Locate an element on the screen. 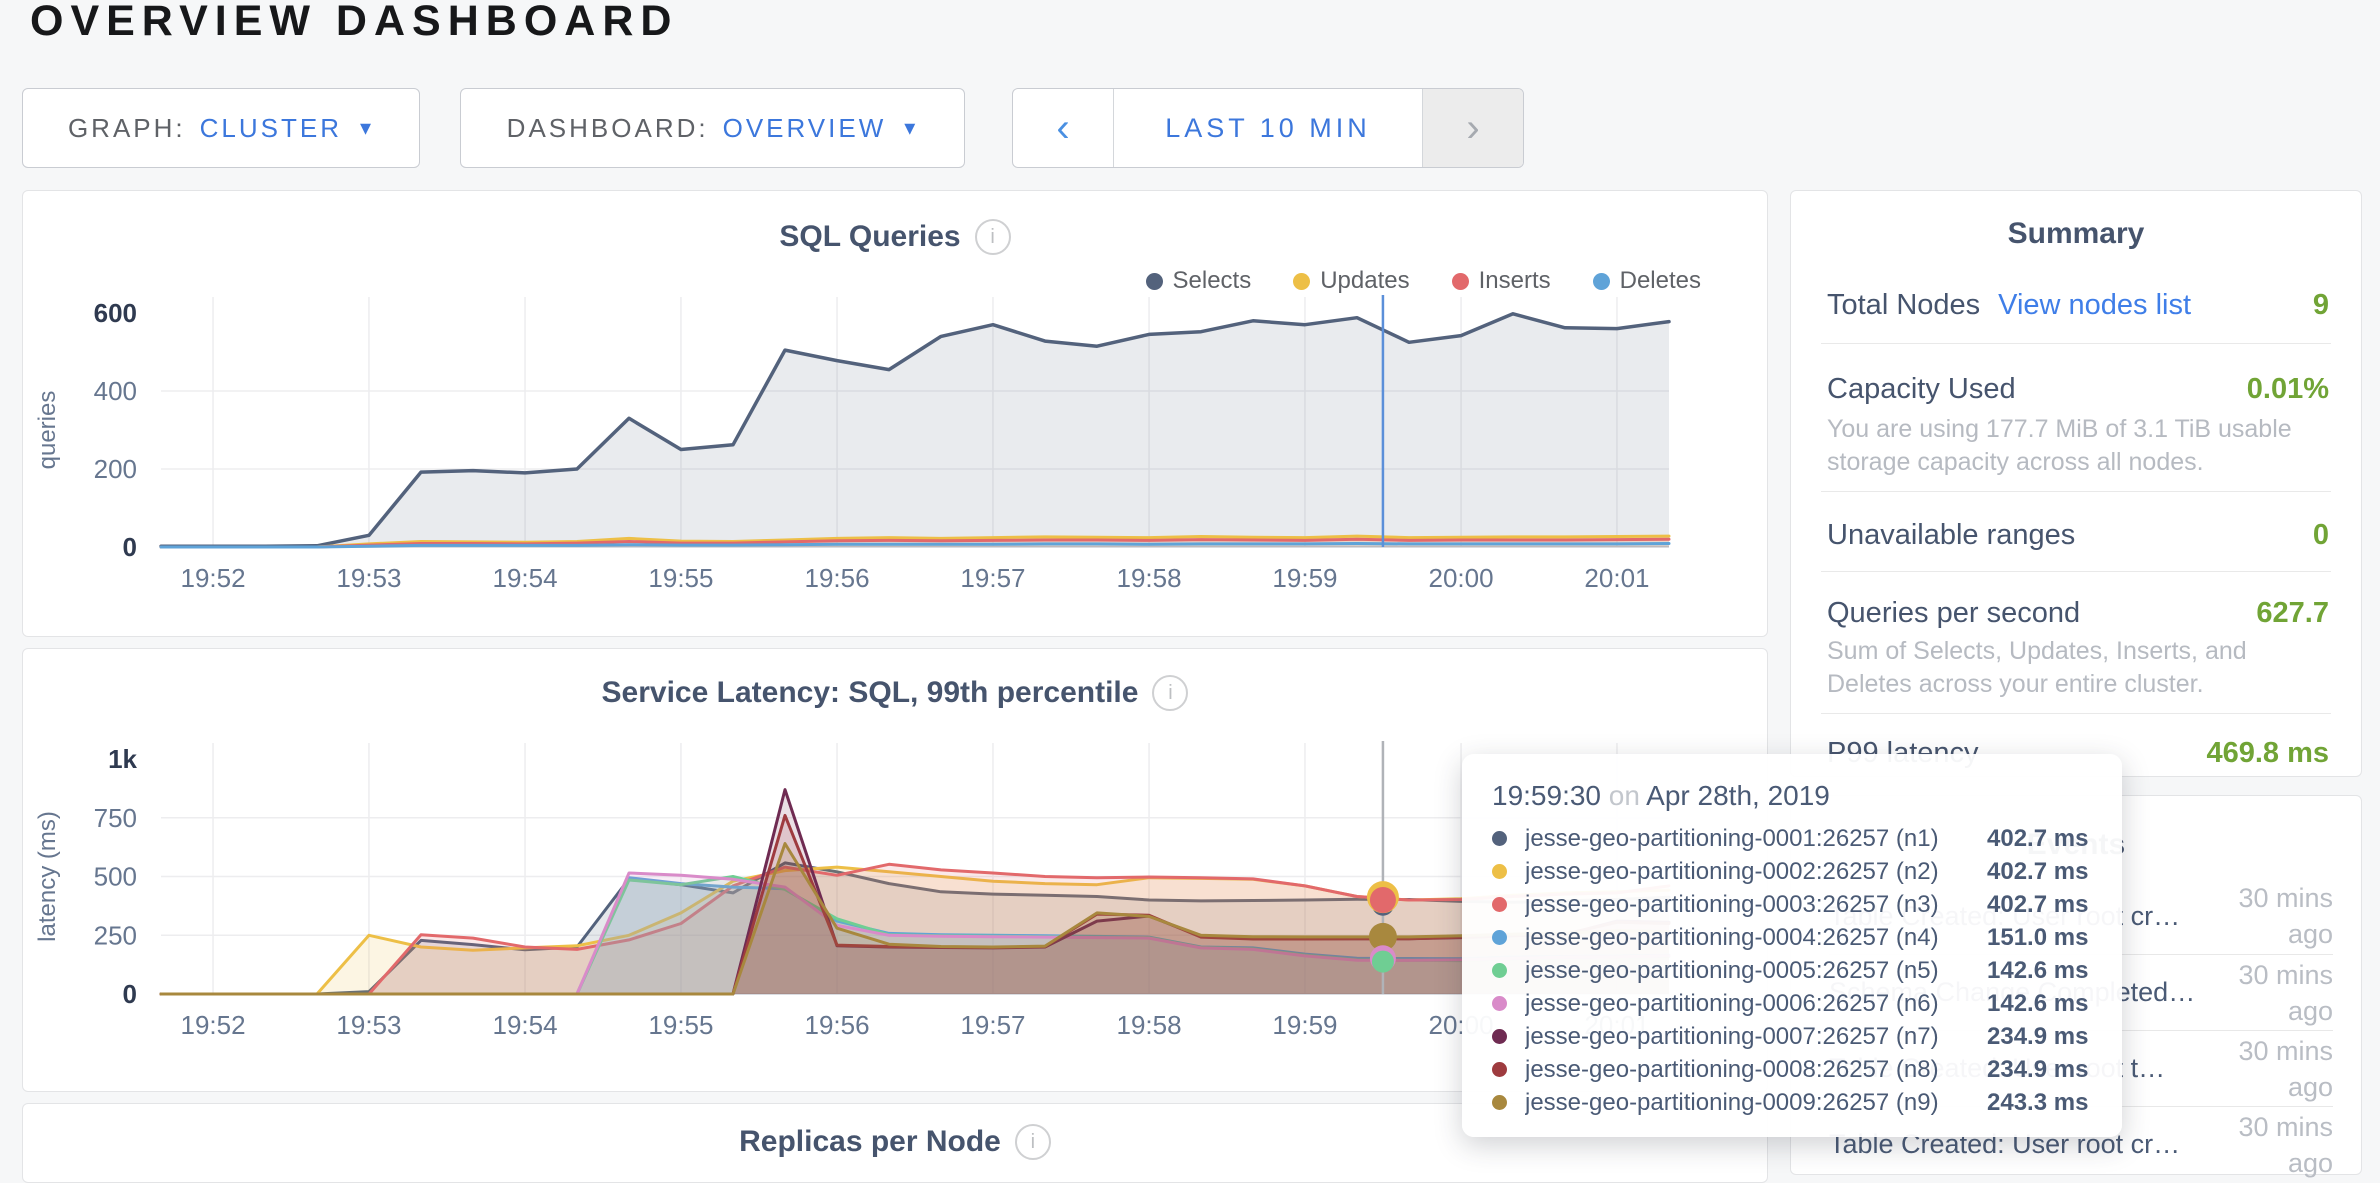  legend-label: Selects is located at coordinates (1212, 280).